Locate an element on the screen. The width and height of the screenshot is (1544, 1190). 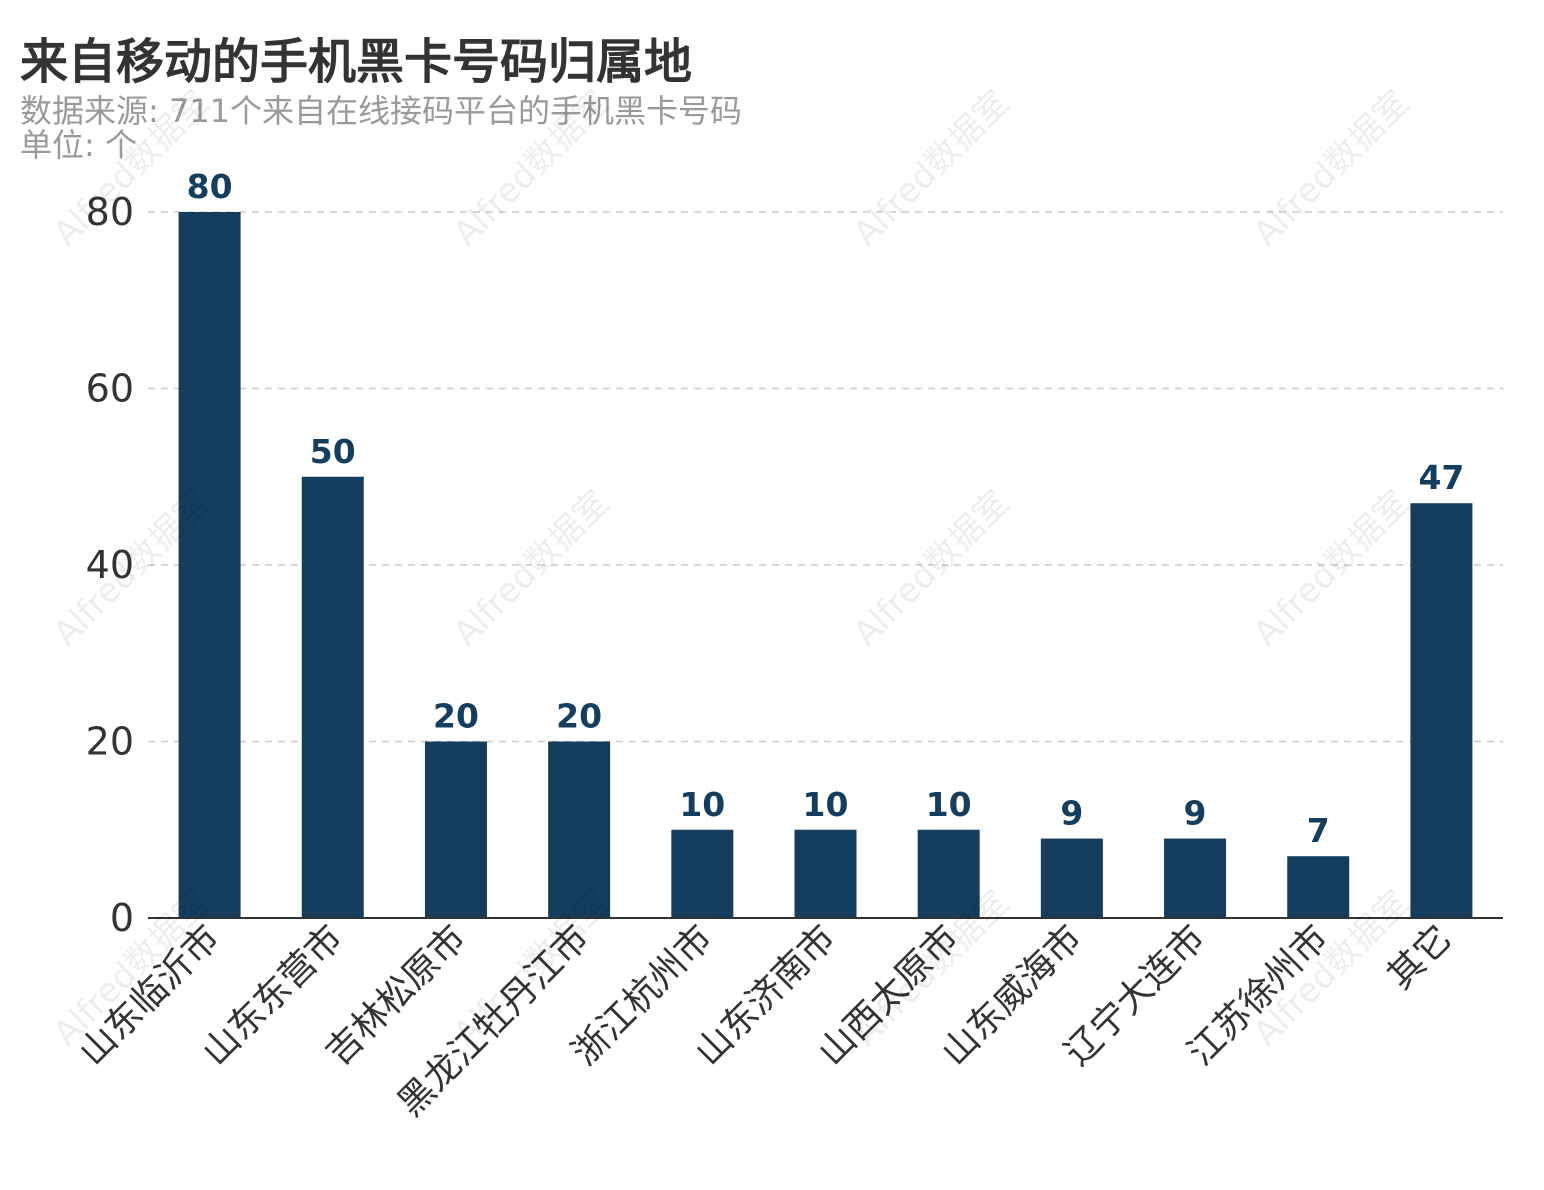
data-label: 7 is located at coordinates (1318, 830).